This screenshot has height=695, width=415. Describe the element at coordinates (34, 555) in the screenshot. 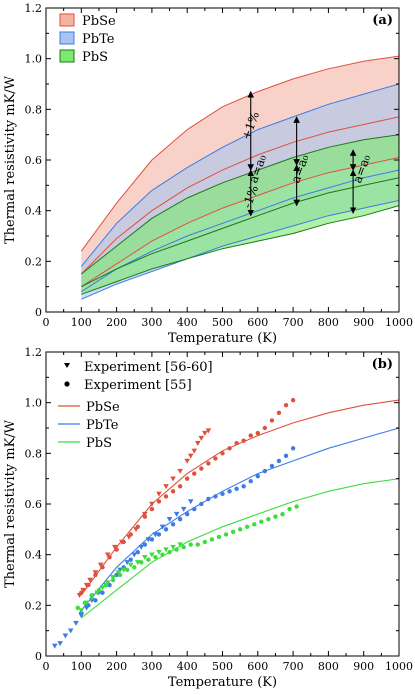

I see `y-tick-label: 0.4` at that location.